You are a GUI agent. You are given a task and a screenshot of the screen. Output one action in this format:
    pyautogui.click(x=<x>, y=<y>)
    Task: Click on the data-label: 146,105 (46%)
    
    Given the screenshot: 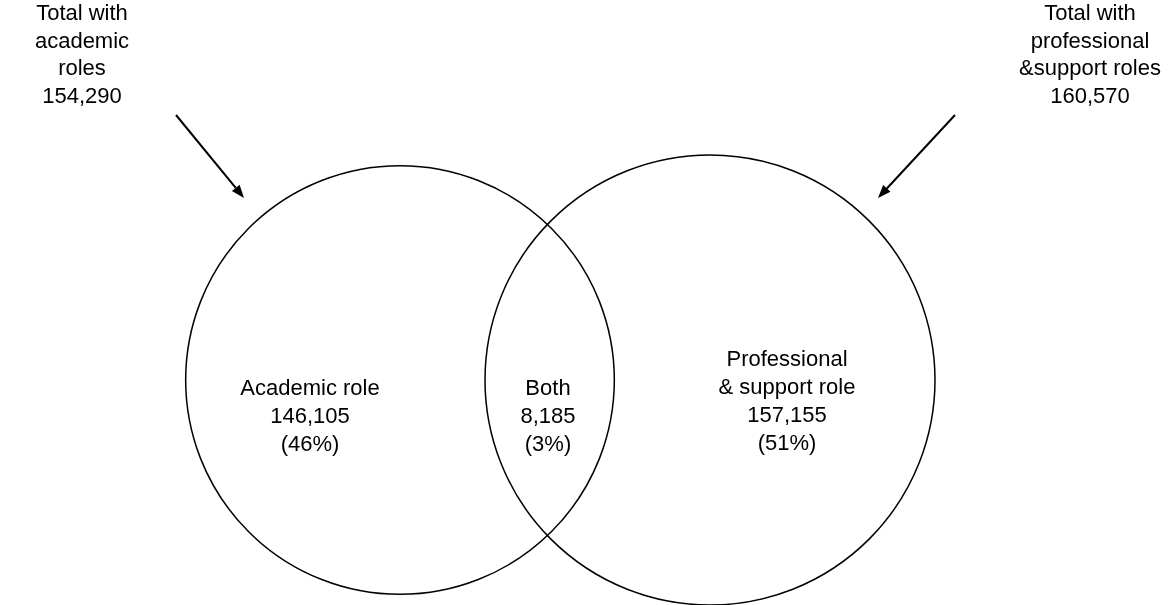 What is the action you would take?
    pyautogui.click(x=310, y=429)
    